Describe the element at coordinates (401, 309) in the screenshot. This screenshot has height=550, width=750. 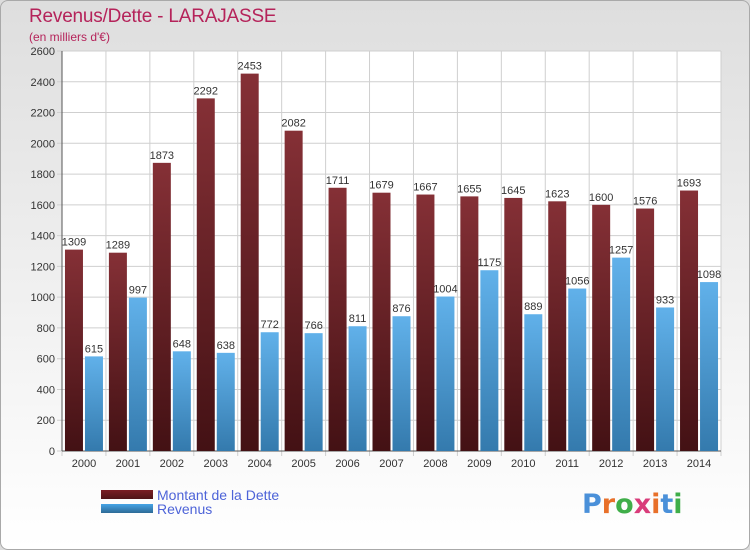
I see `data-label-revenus: 876` at that location.